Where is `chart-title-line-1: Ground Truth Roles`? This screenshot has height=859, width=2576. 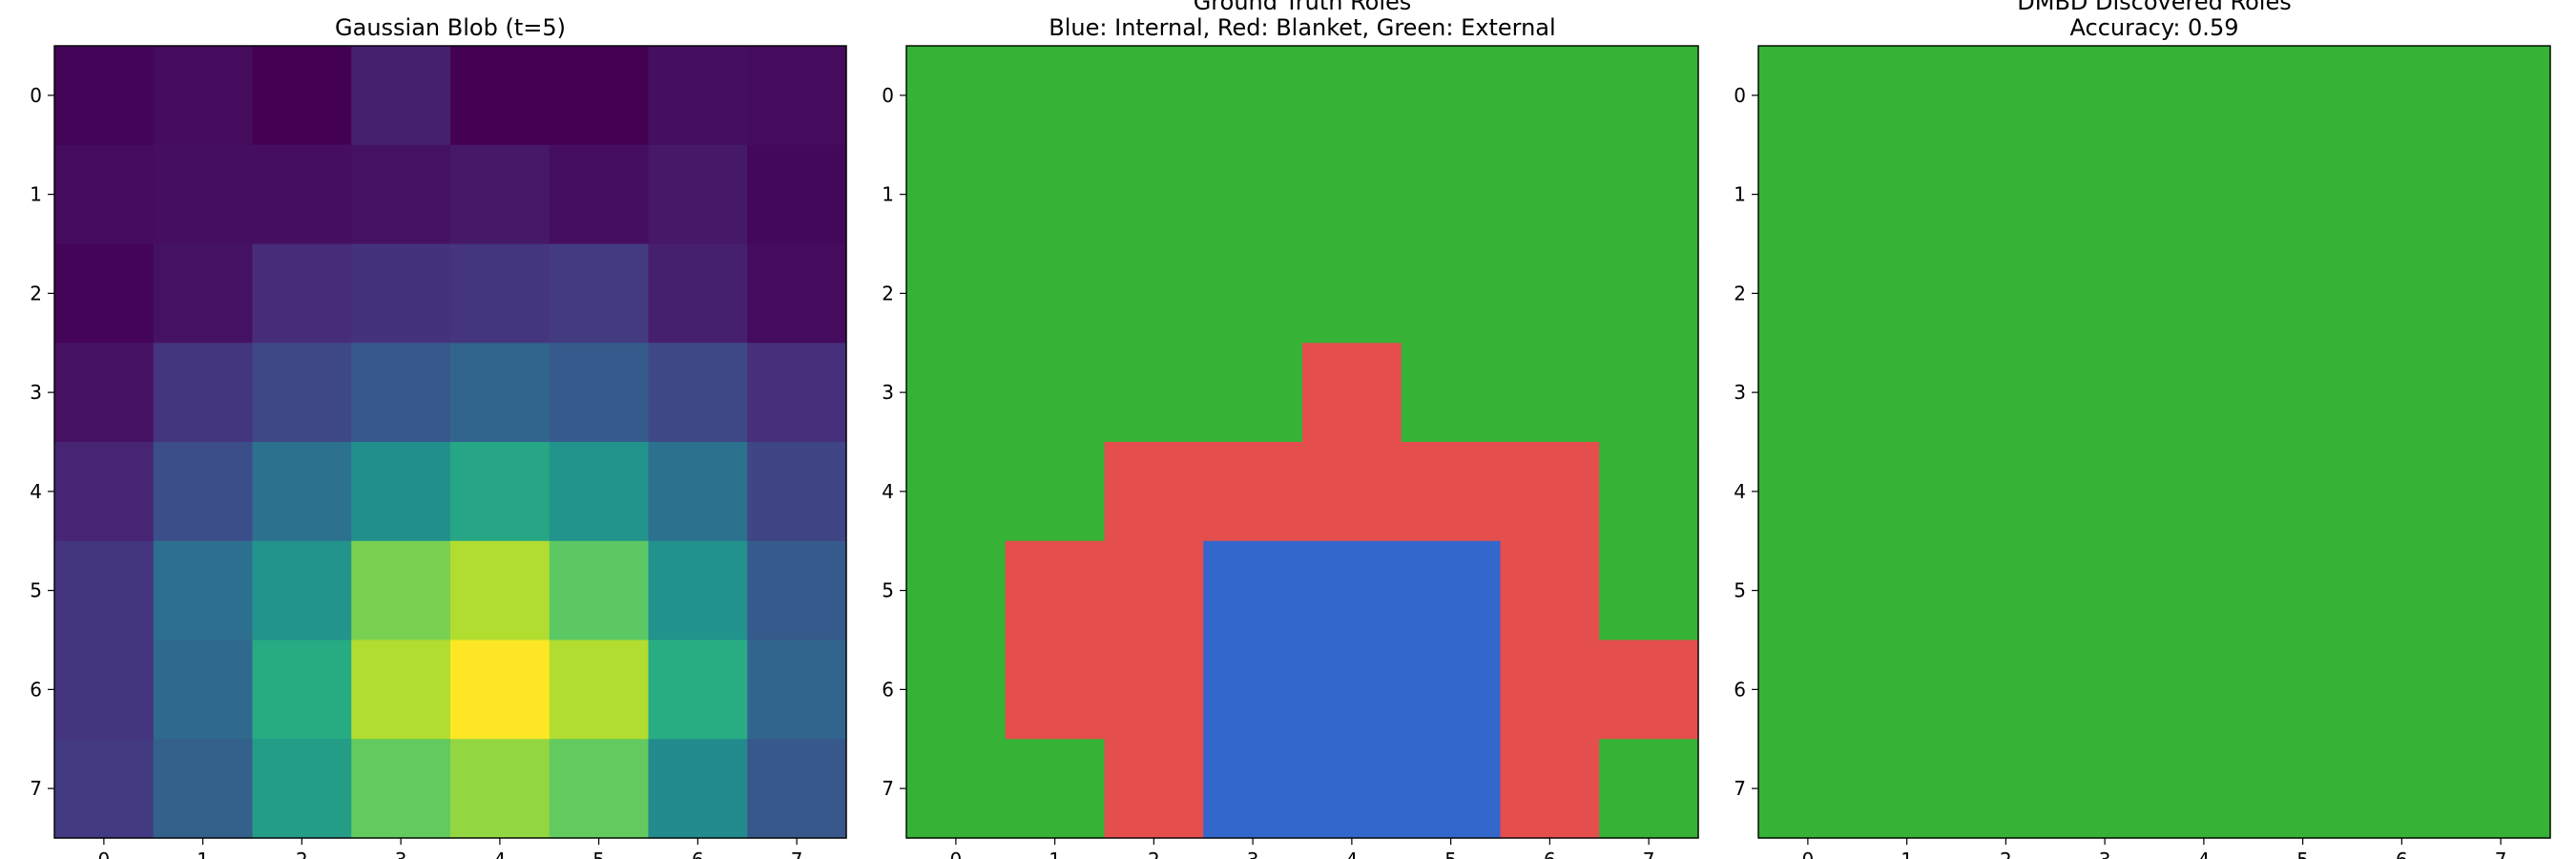 chart-title-line-1: Ground Truth Roles is located at coordinates (1303, 7).